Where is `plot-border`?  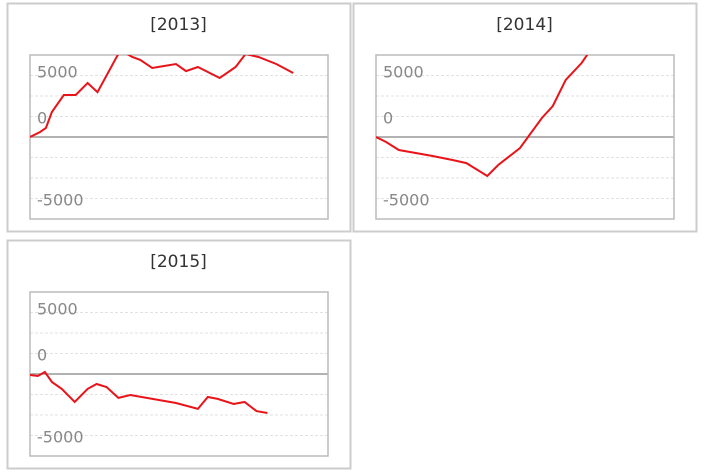
plot-border is located at coordinates (179, 374).